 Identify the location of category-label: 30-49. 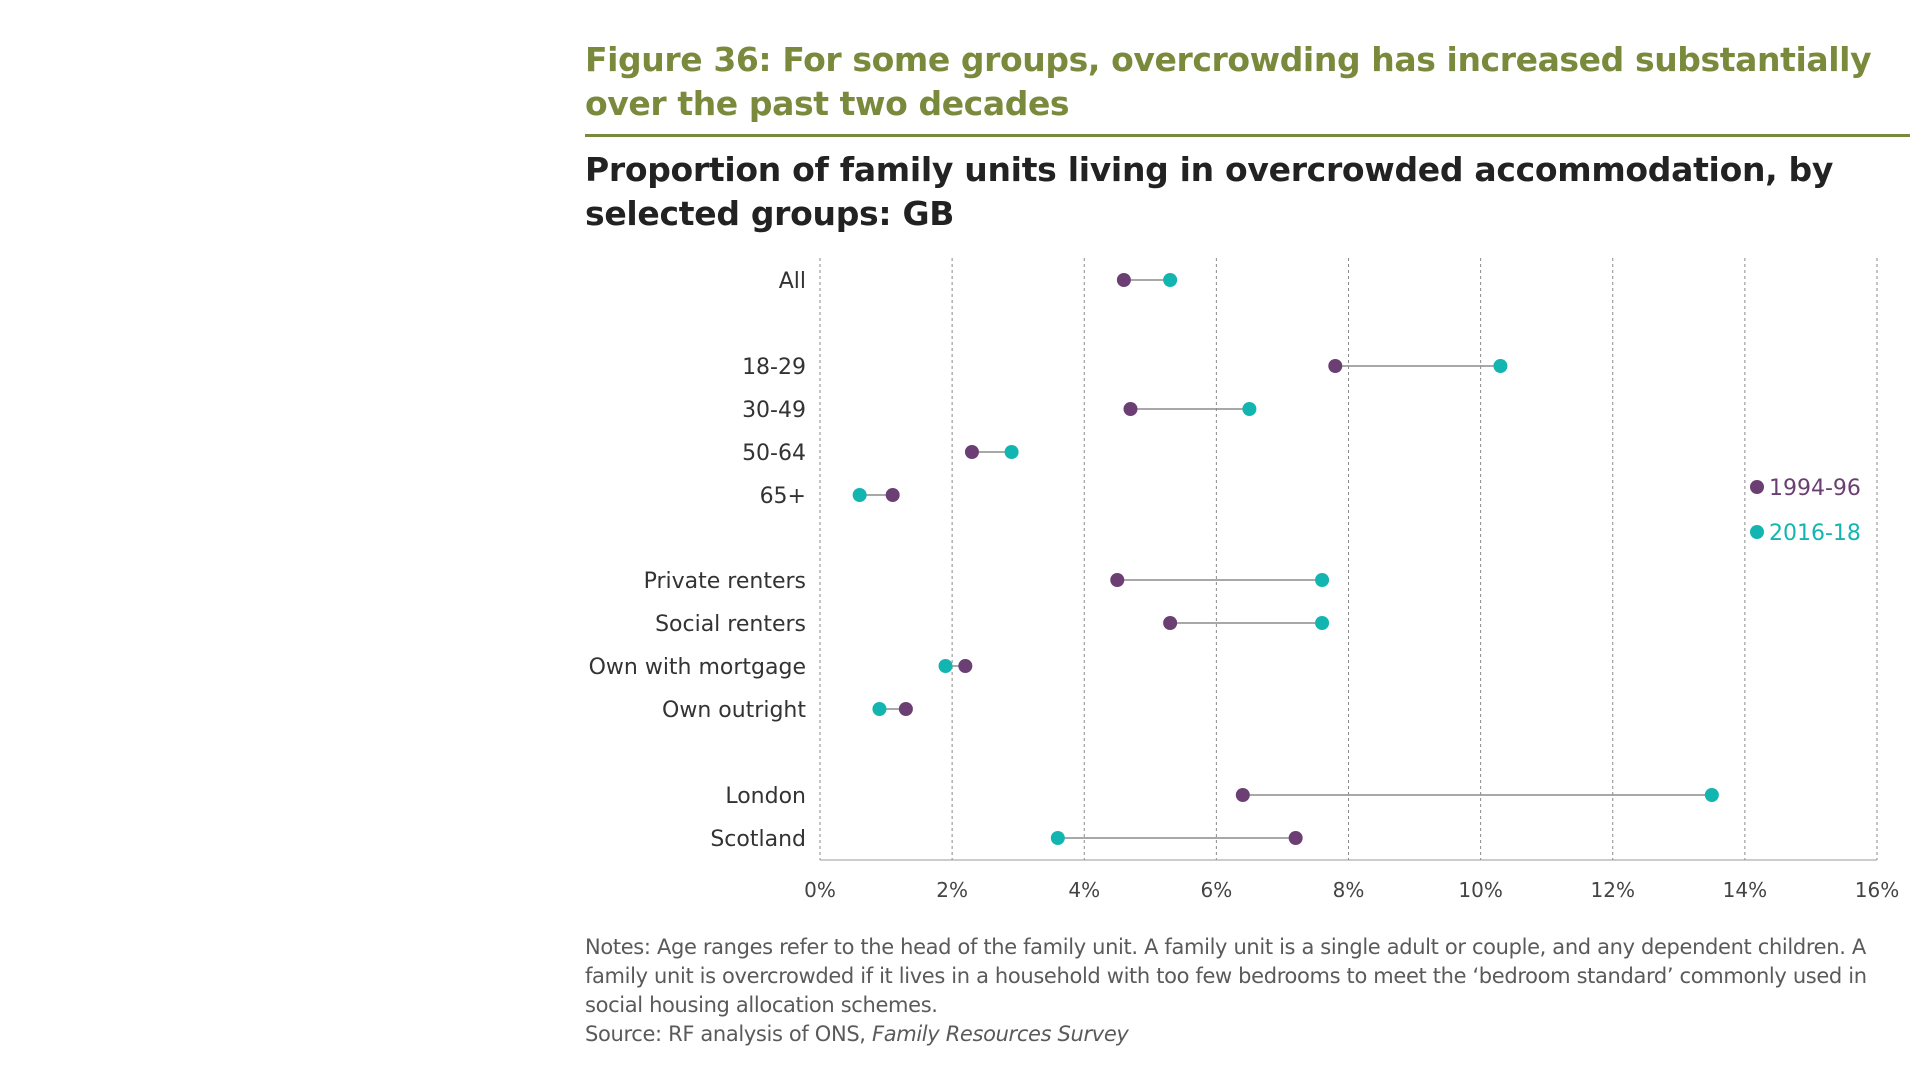
(774, 410).